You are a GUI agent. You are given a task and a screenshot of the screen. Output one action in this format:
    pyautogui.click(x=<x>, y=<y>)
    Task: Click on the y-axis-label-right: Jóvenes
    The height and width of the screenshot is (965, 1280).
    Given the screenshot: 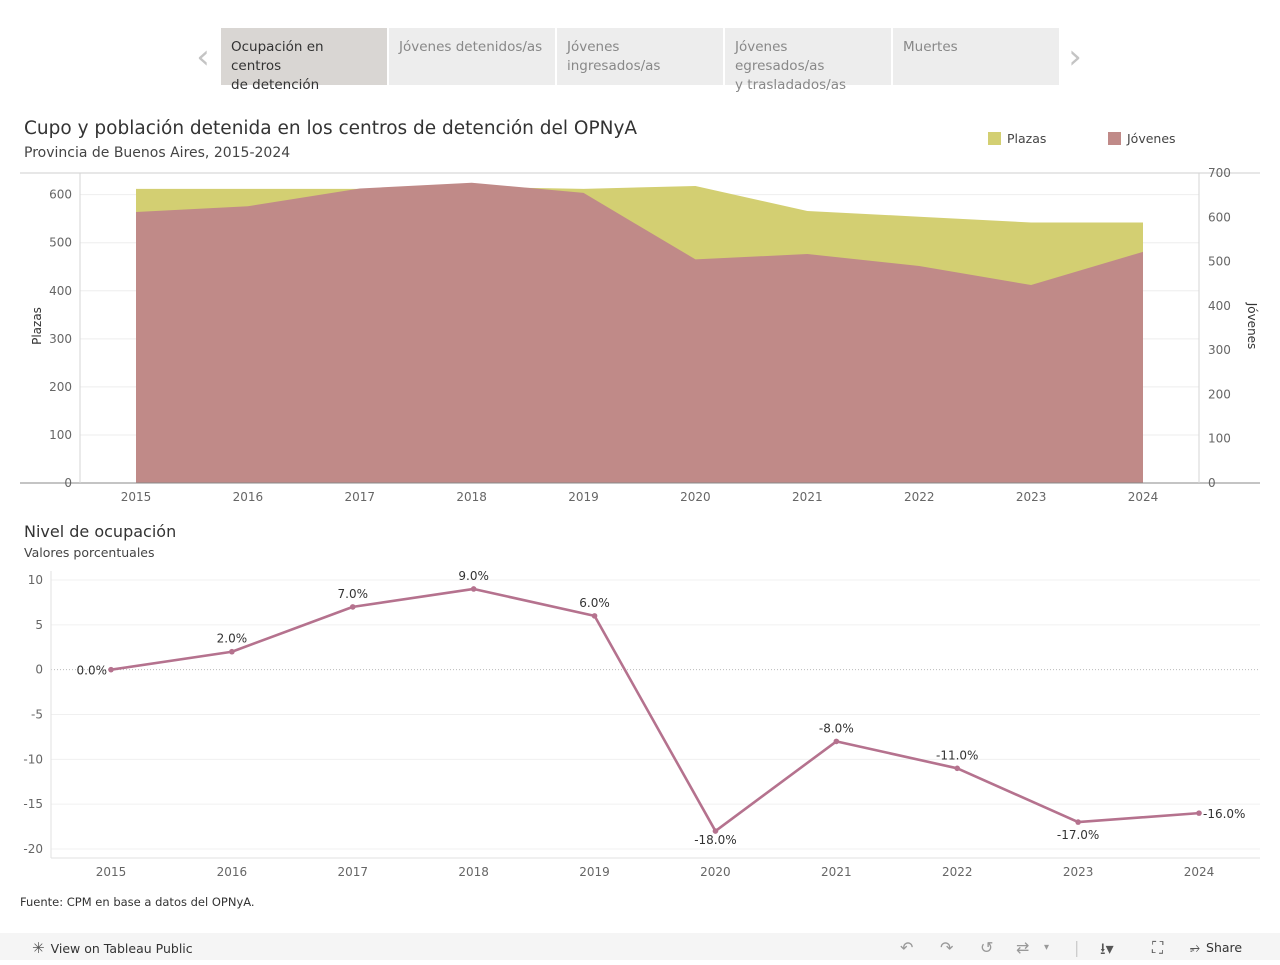 What is the action you would take?
    pyautogui.click(x=1252, y=326)
    